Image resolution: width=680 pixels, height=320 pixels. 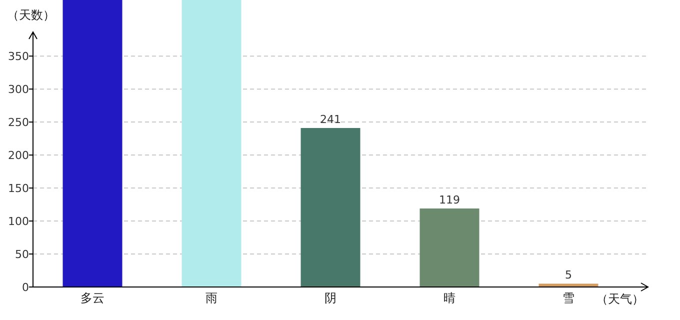 What do you see at coordinates (330, 119) in the screenshot?
I see `data-label: 241` at bounding box center [330, 119].